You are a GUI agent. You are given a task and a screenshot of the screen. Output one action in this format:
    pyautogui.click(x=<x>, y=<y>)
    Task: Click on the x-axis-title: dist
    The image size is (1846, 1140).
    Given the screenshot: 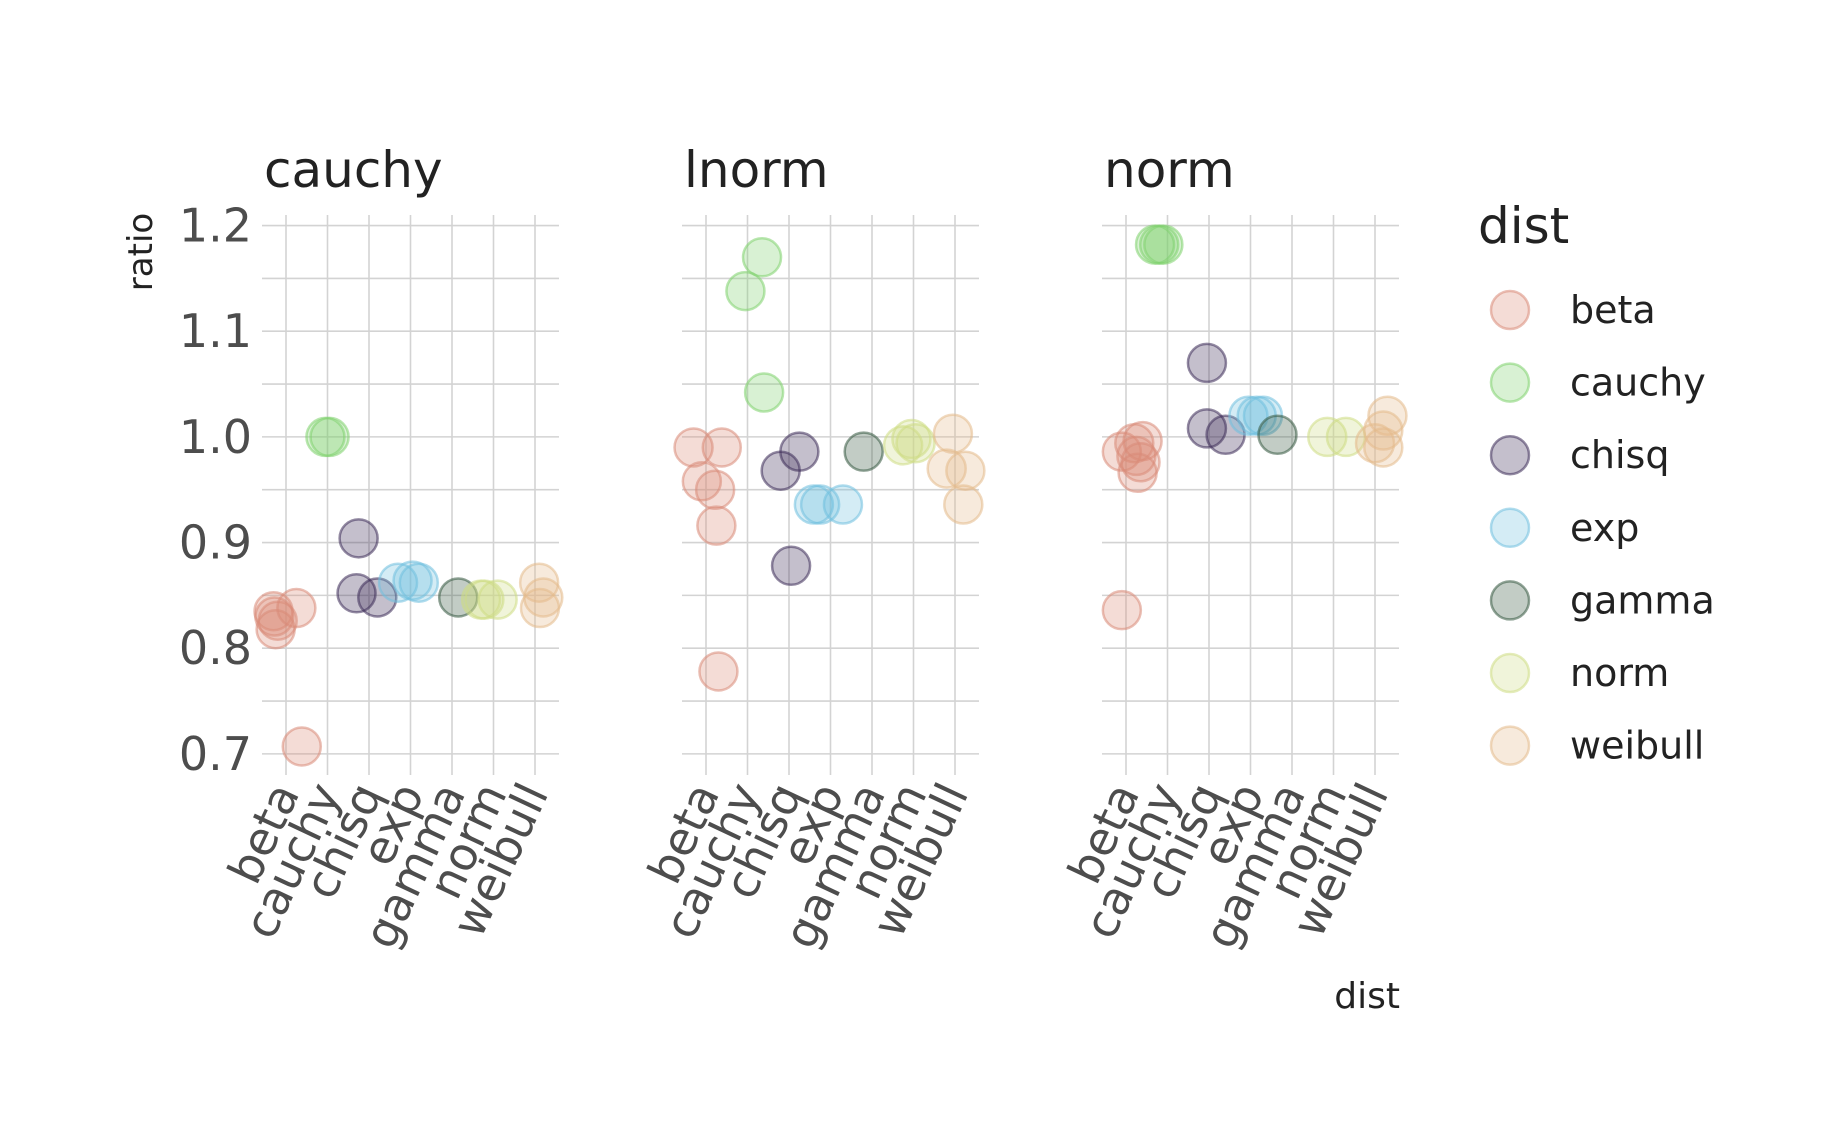 What is the action you would take?
    pyautogui.click(x=1367, y=996)
    